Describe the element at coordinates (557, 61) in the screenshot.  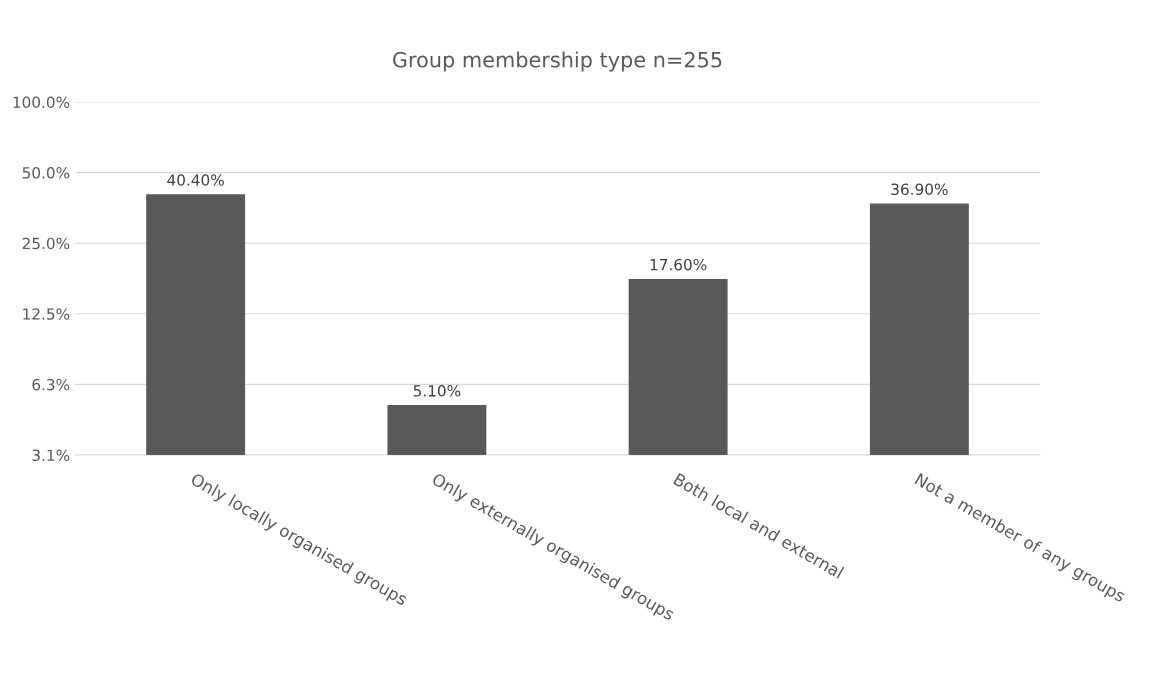
I see `chart-title: Group membership type n=255` at that location.